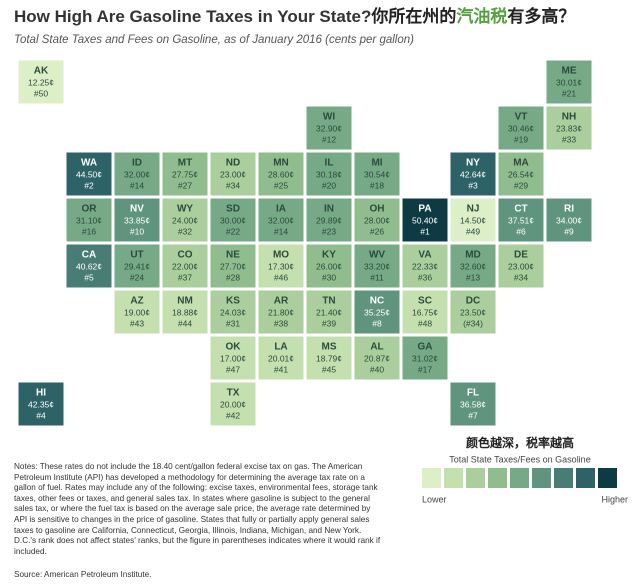 Image resolution: width=640 pixels, height=584 pixels. I want to click on state-rank: #3, so click(473, 185).